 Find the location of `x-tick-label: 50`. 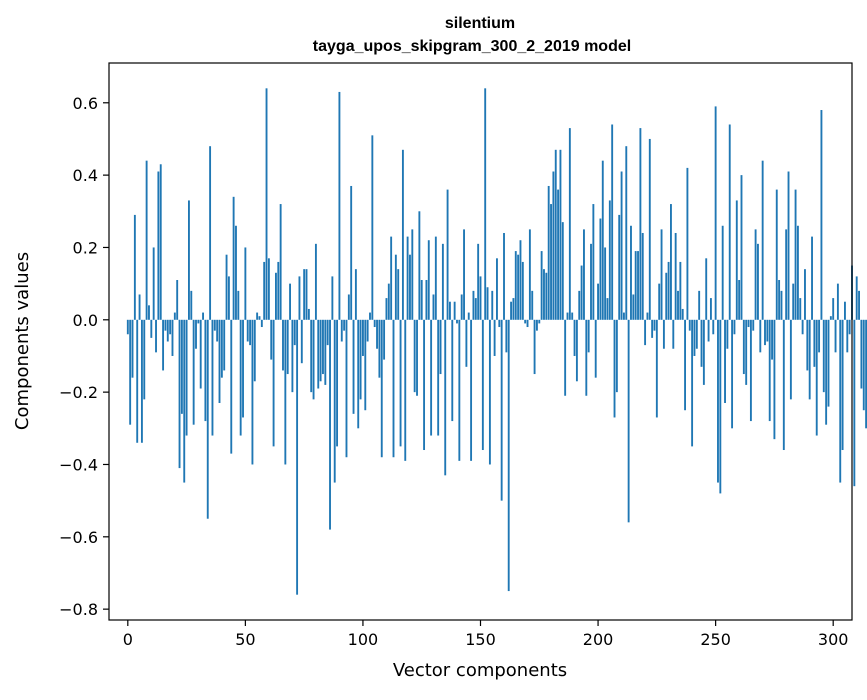

x-tick-label: 50 is located at coordinates (245, 639).